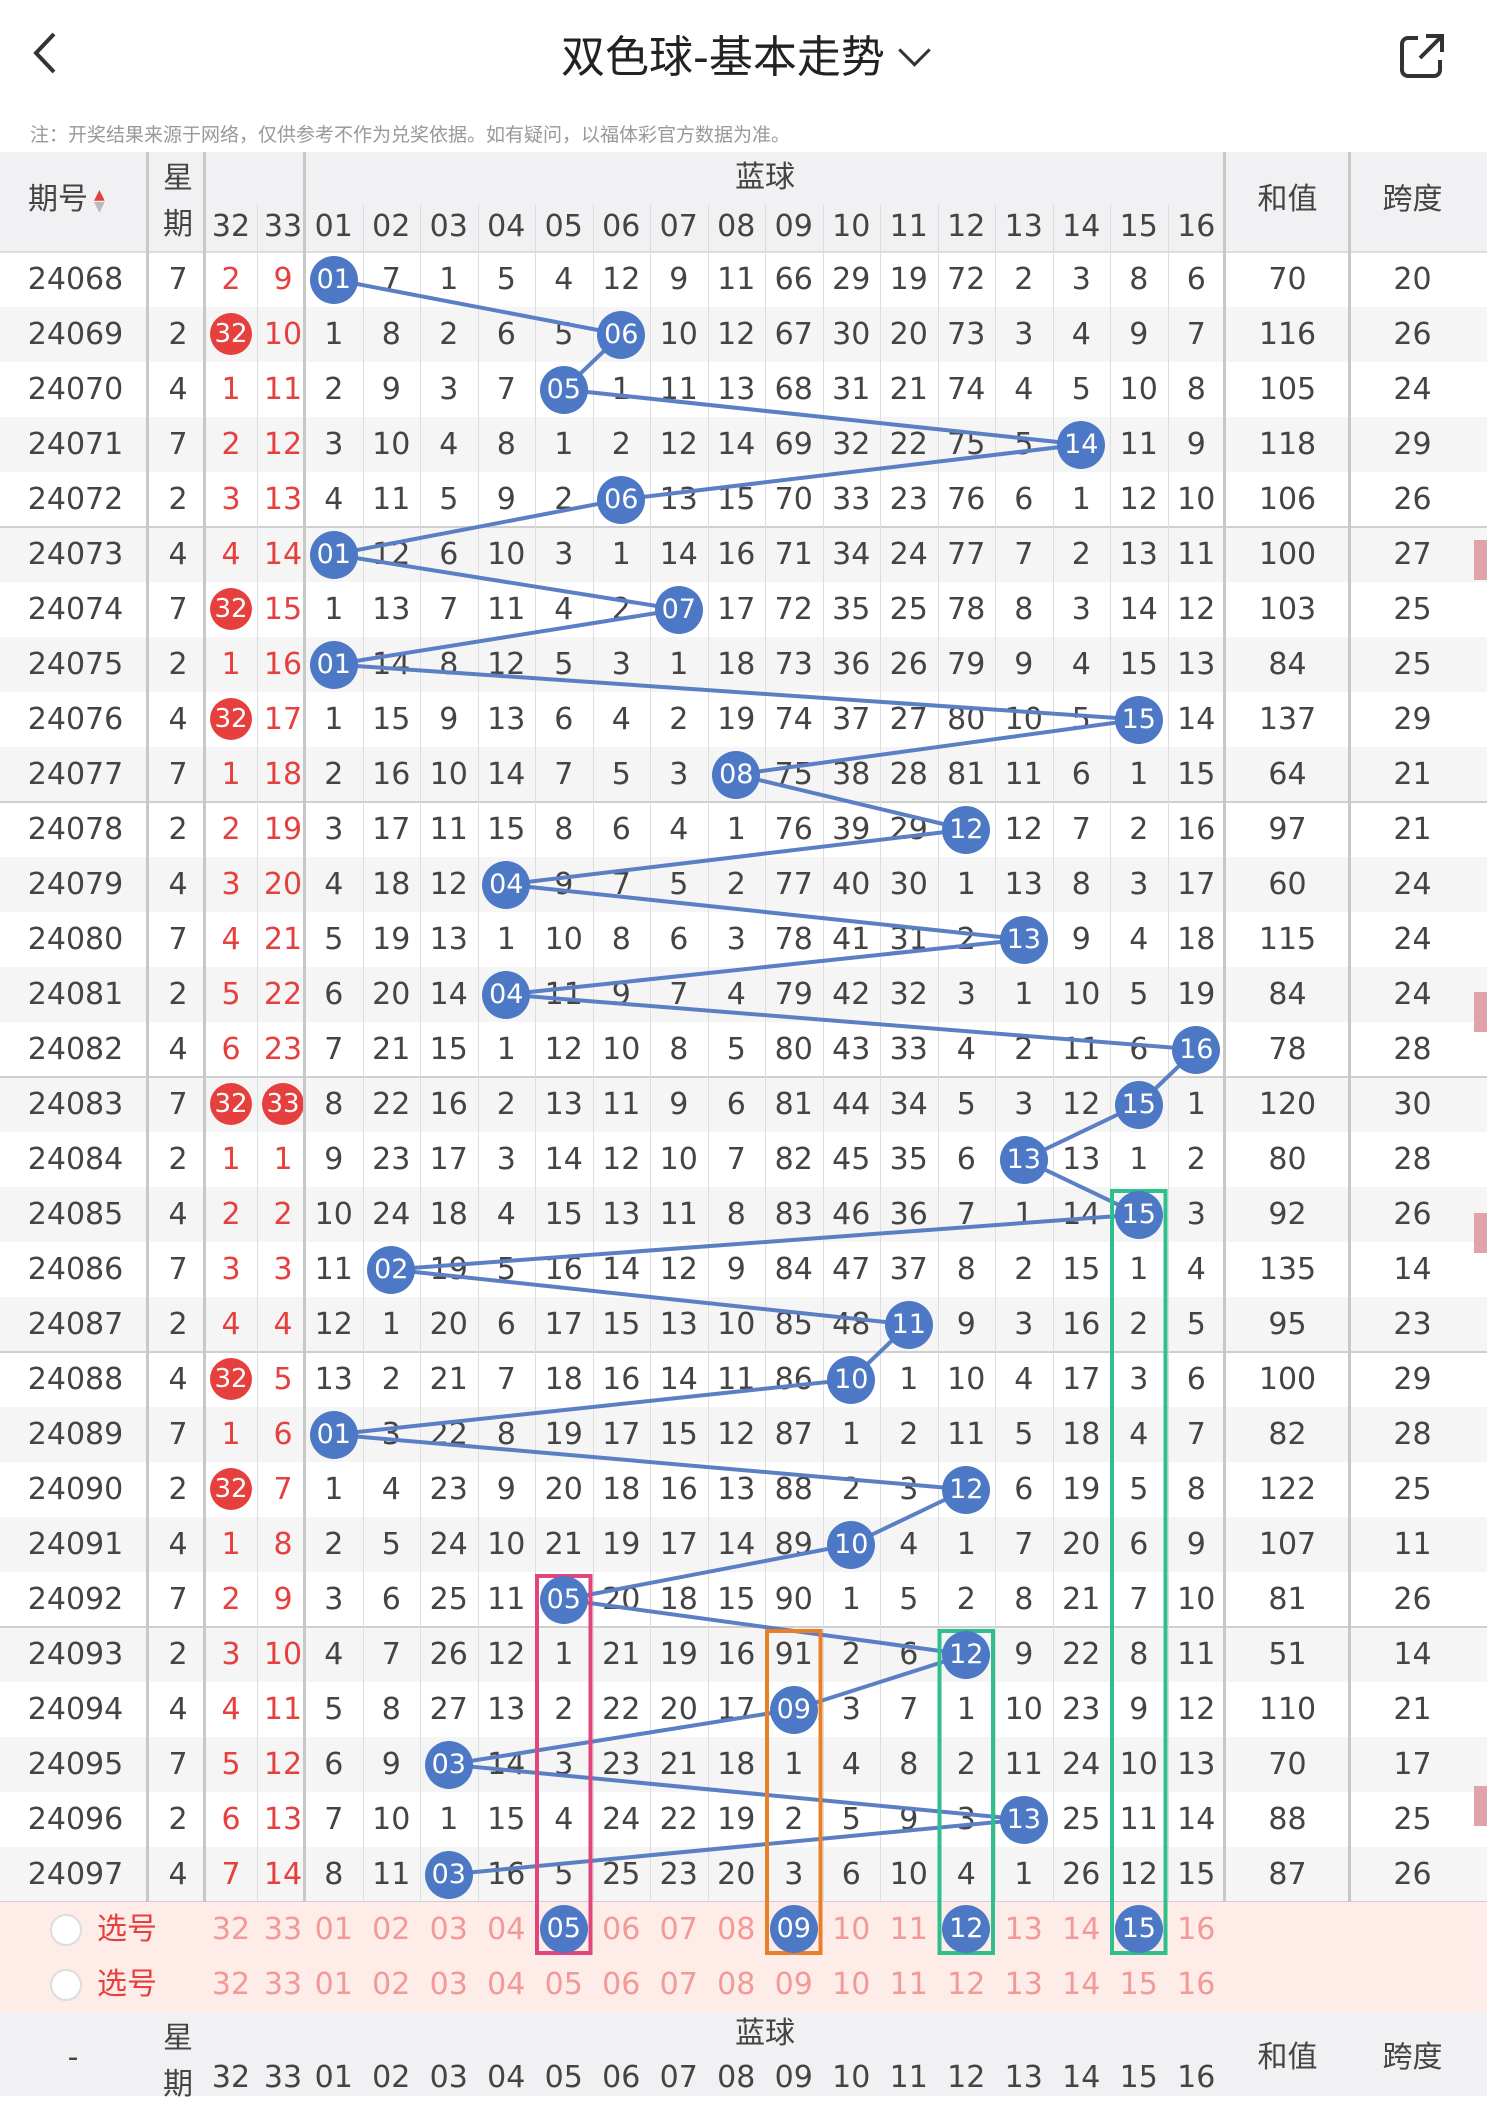  I want to click on page-title: 双色球-基本走势, so click(743, 58).